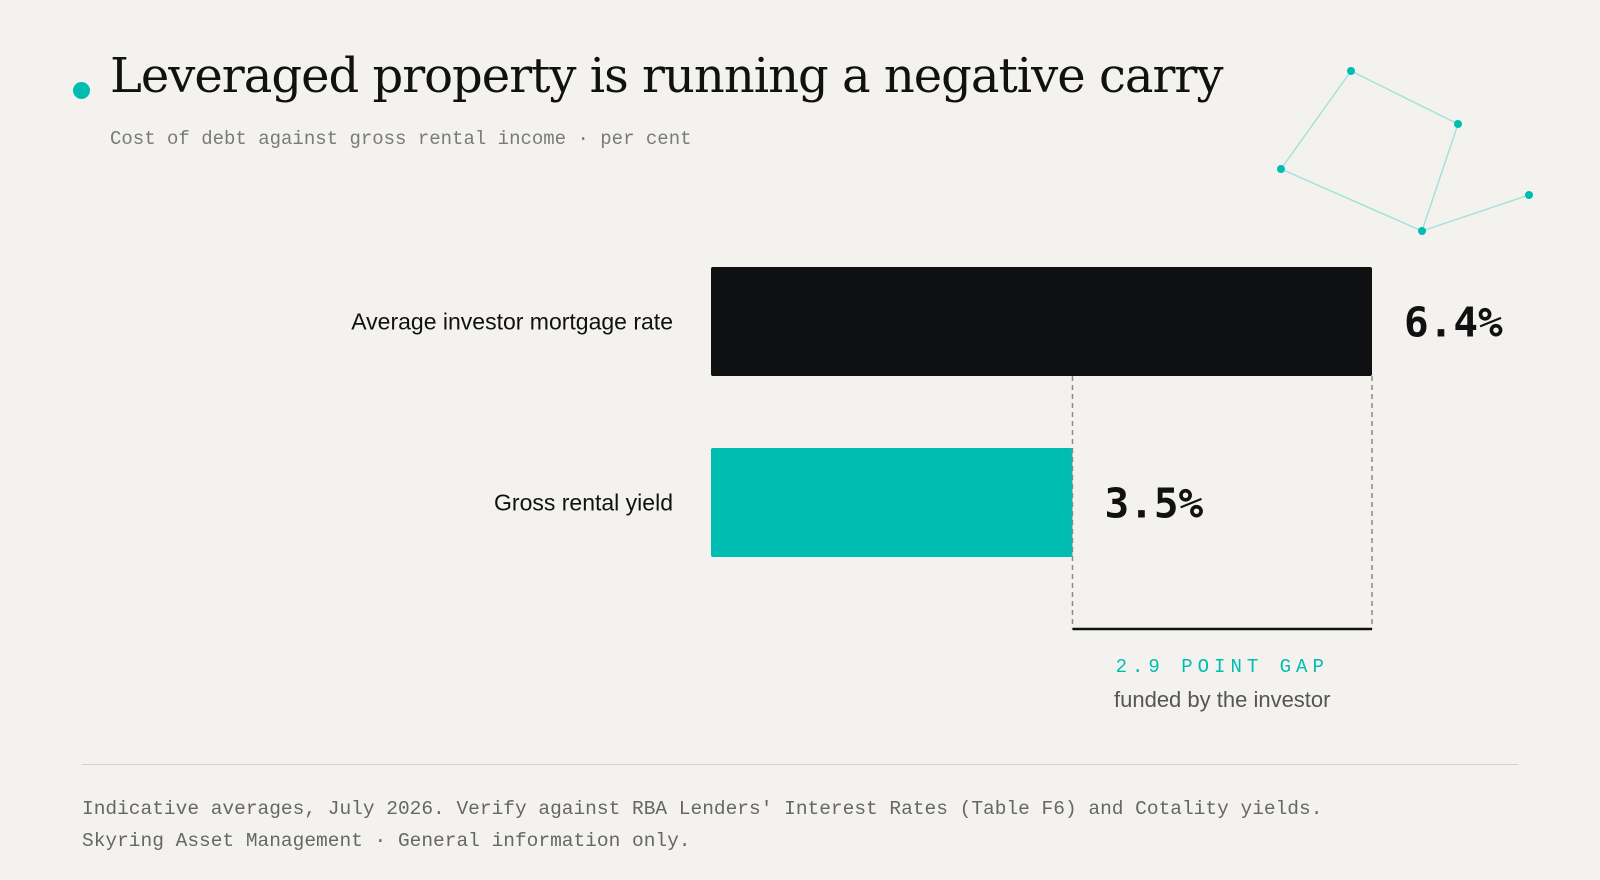 This screenshot has height=880, width=1600. What do you see at coordinates (81, 90) in the screenshot?
I see `title-bullet` at bounding box center [81, 90].